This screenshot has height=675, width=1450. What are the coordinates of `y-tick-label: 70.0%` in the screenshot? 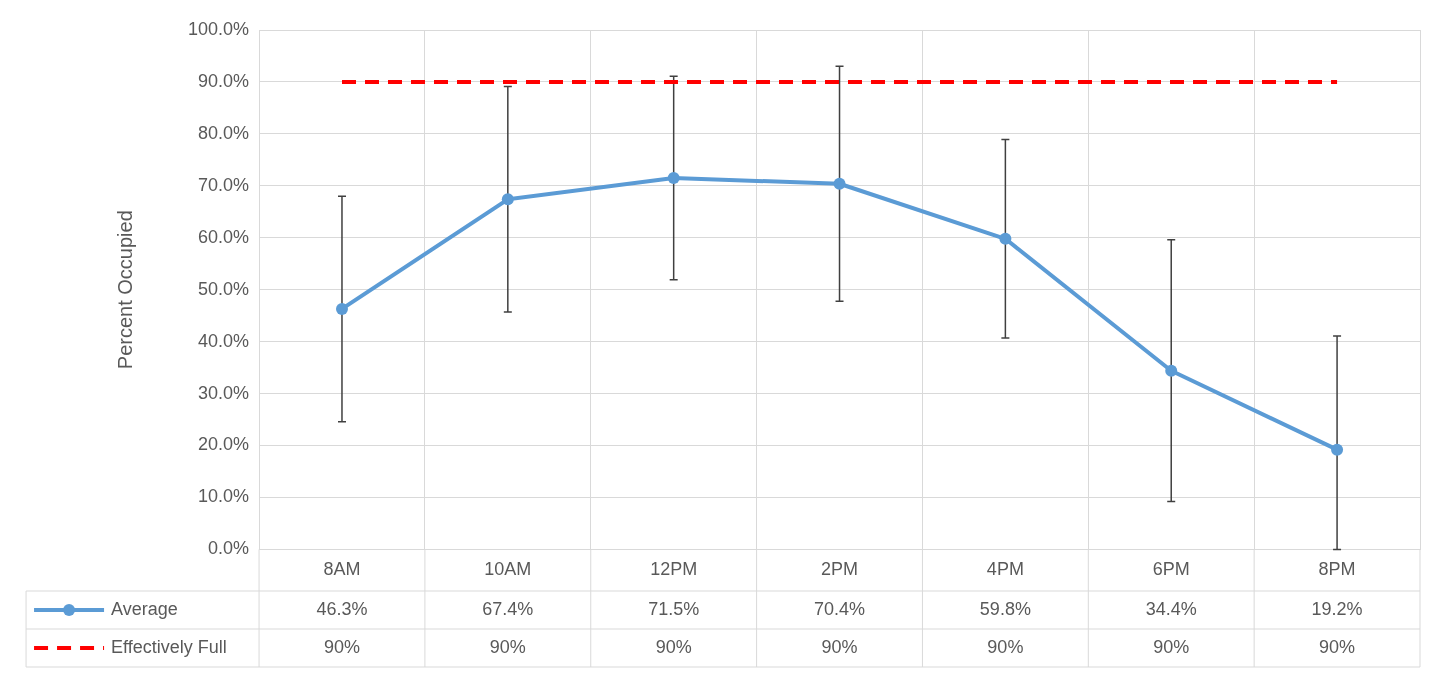 It's located at (224, 184).